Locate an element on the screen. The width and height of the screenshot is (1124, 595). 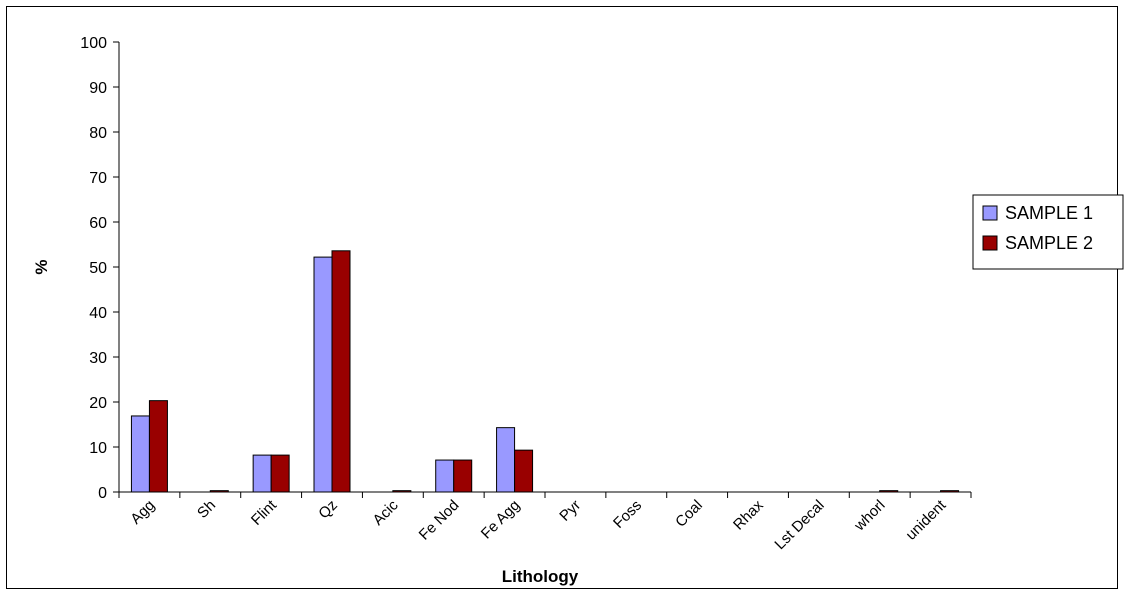
x-tick-label: Fe Nod is located at coordinates (439, 520).